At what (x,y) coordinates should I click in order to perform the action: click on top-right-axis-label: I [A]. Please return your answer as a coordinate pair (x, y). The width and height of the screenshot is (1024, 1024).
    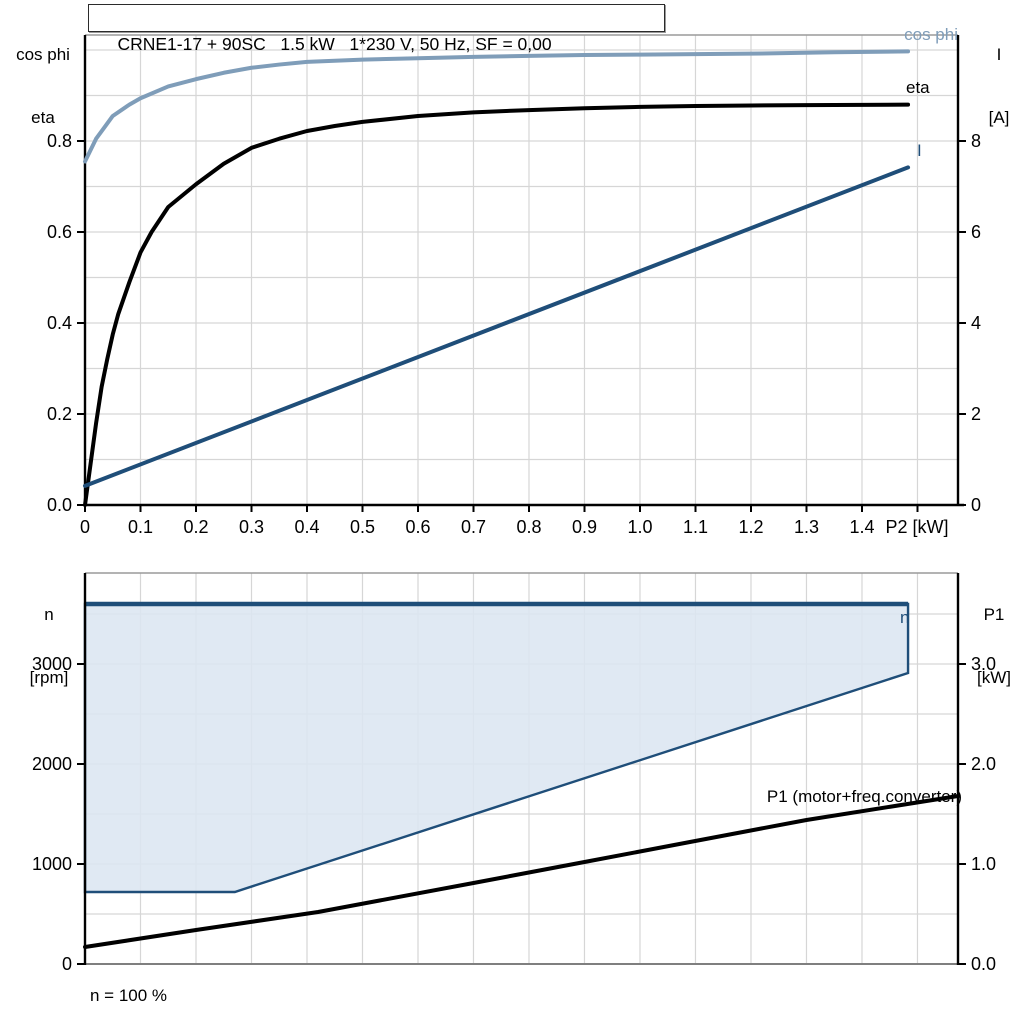
    Looking at the image, I should click on (992, 86).